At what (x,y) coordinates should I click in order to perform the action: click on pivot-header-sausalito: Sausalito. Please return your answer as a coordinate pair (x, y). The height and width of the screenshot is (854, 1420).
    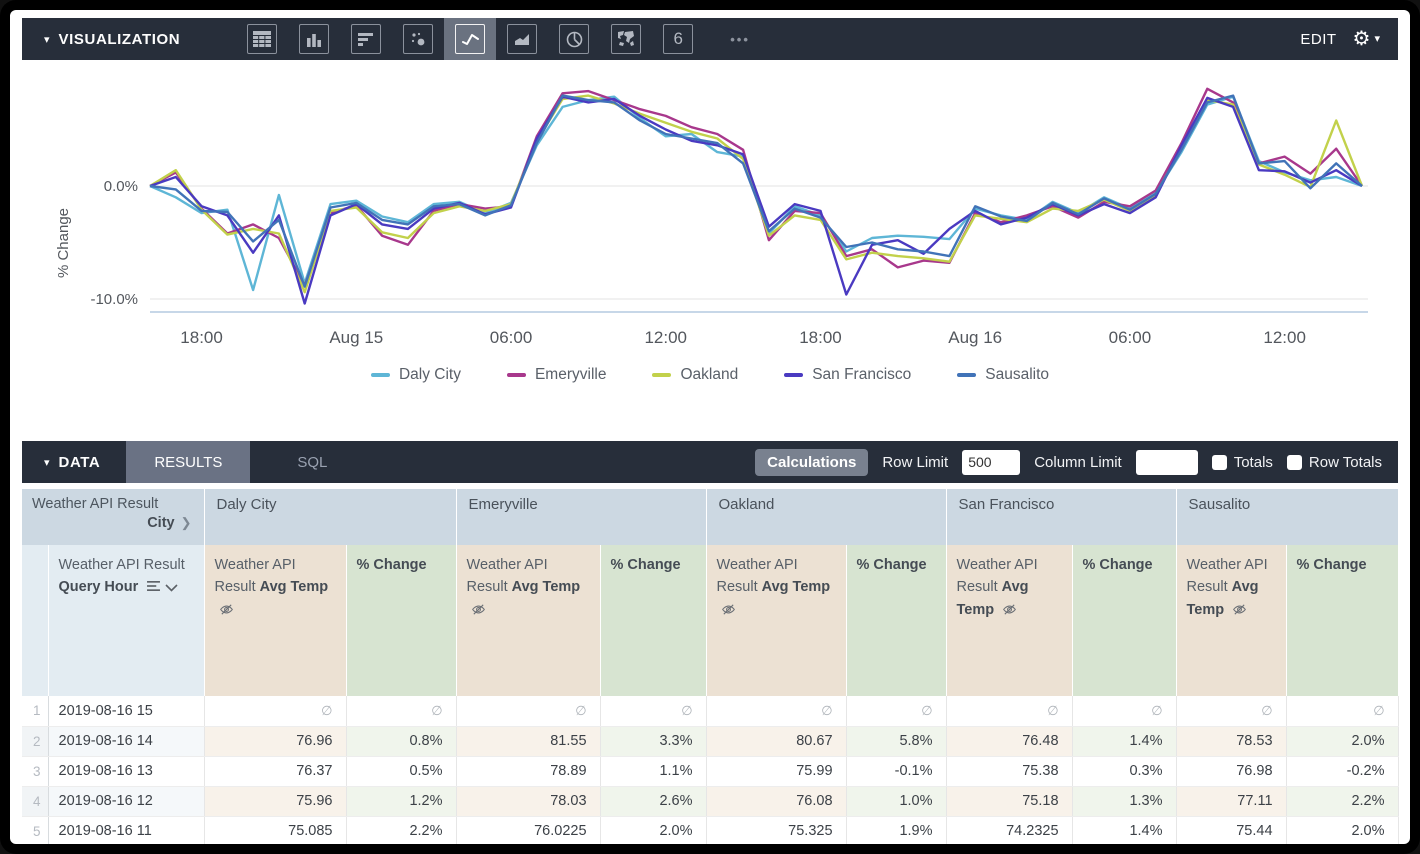
    Looking at the image, I should click on (1287, 517).